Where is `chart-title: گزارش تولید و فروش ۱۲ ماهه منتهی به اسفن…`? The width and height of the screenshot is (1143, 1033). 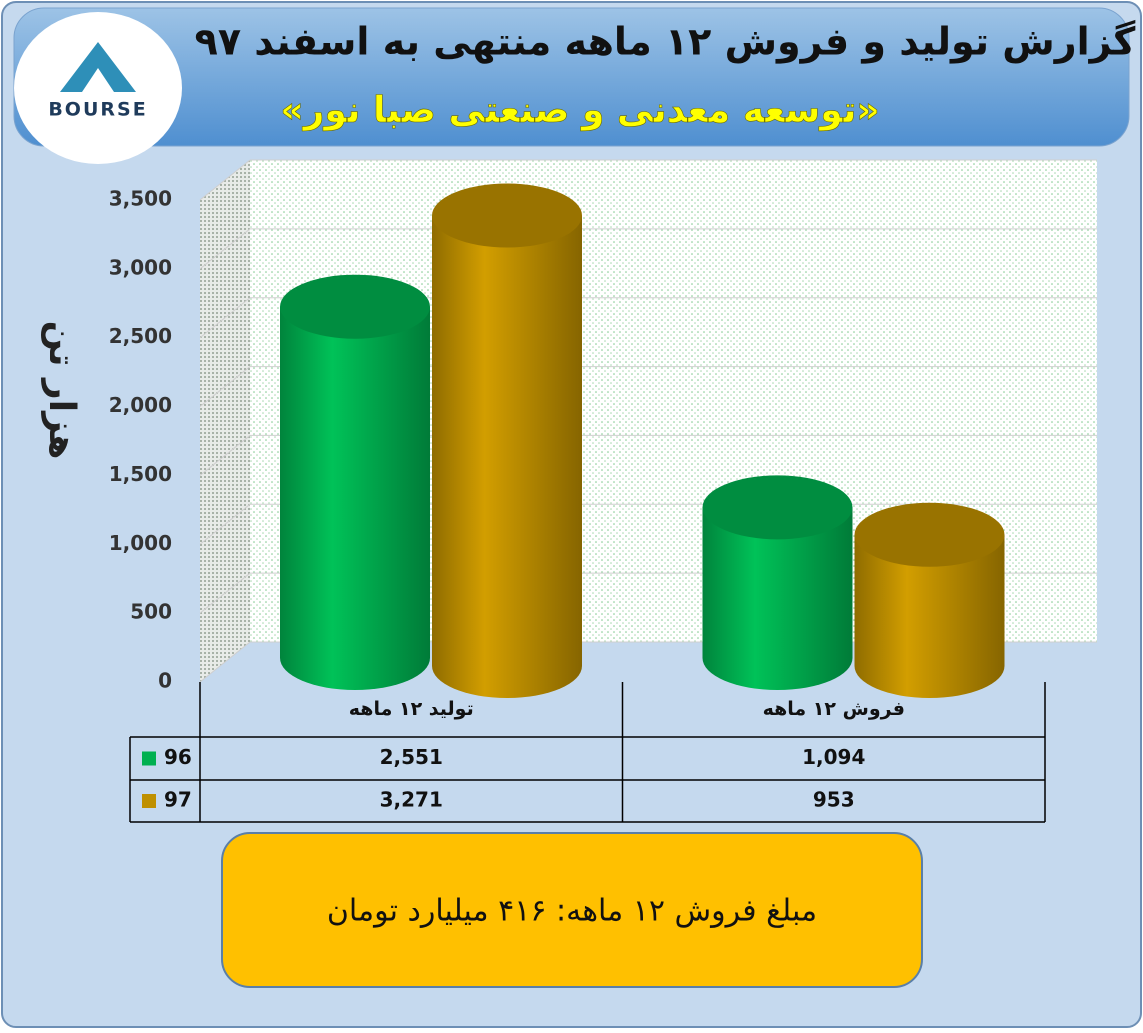
chart-title: گزارش تولید و فروش ۱۲ ماهه منتهی به اسفن… is located at coordinates (666, 42).